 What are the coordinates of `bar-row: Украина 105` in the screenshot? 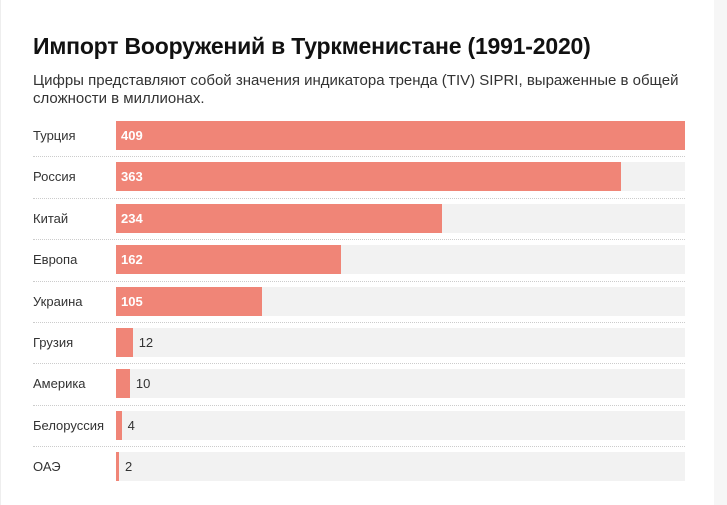 It's located at (359, 301).